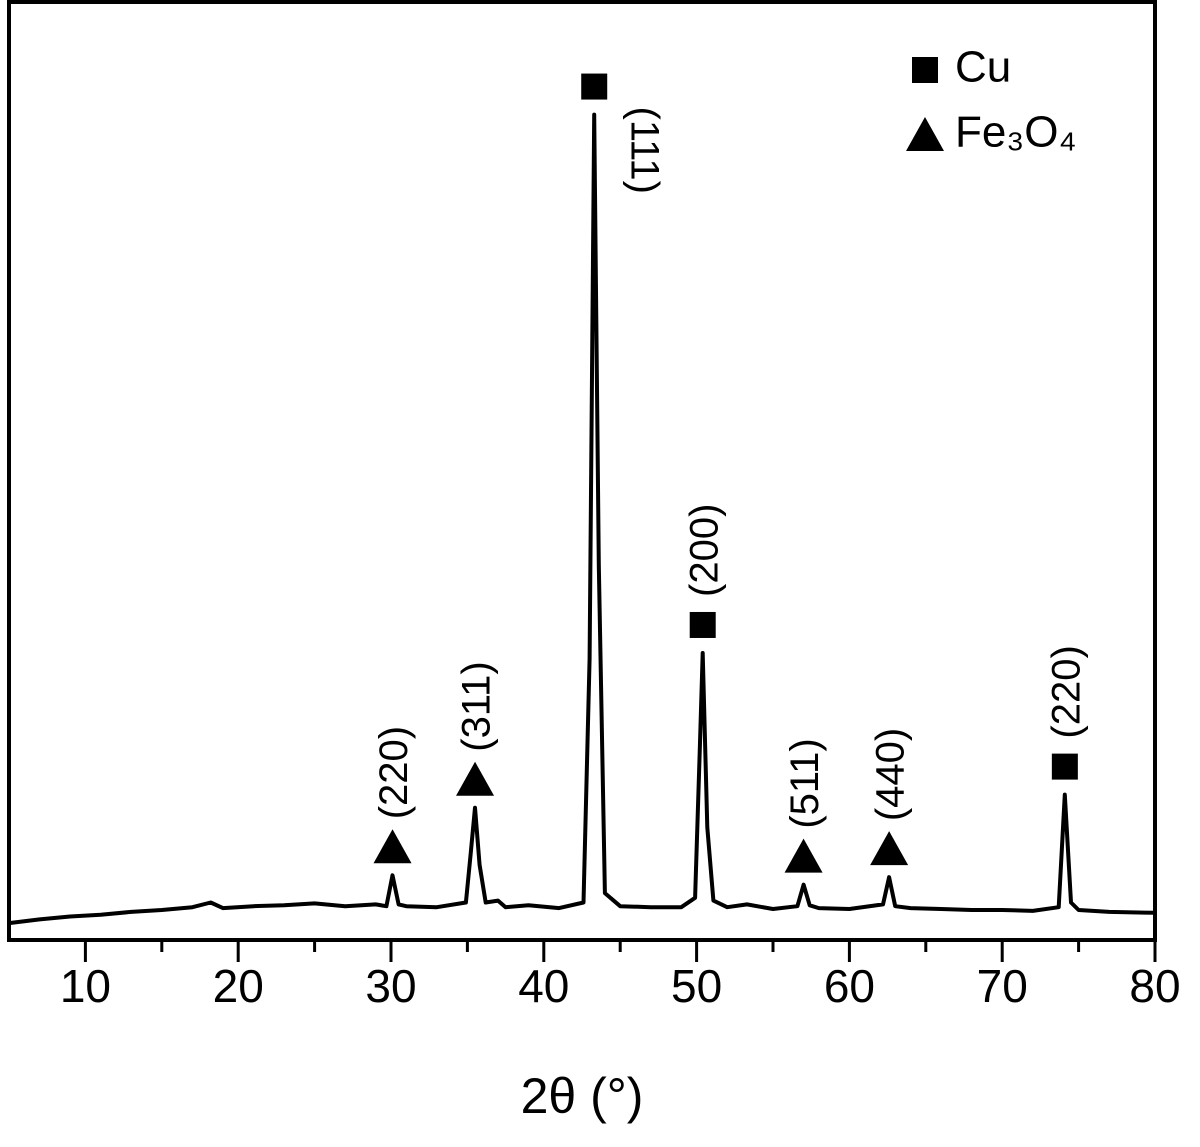  What do you see at coordinates (1002, 986) in the screenshot?
I see `x-tick-label: 70` at bounding box center [1002, 986].